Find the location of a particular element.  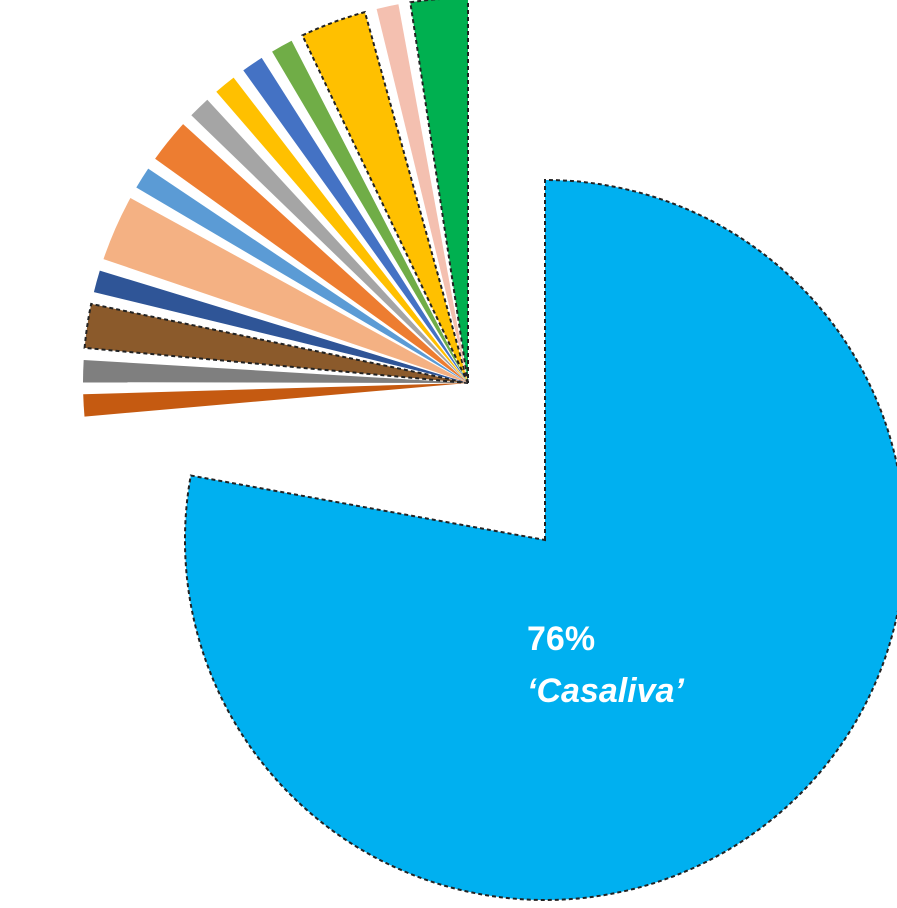

slice-label-casaliva: 76% ‘Casaliva’ is located at coordinates (605, 665).